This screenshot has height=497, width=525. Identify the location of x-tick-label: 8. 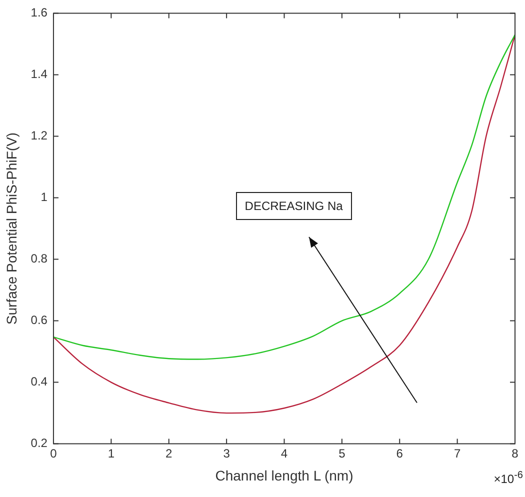
(515, 453).